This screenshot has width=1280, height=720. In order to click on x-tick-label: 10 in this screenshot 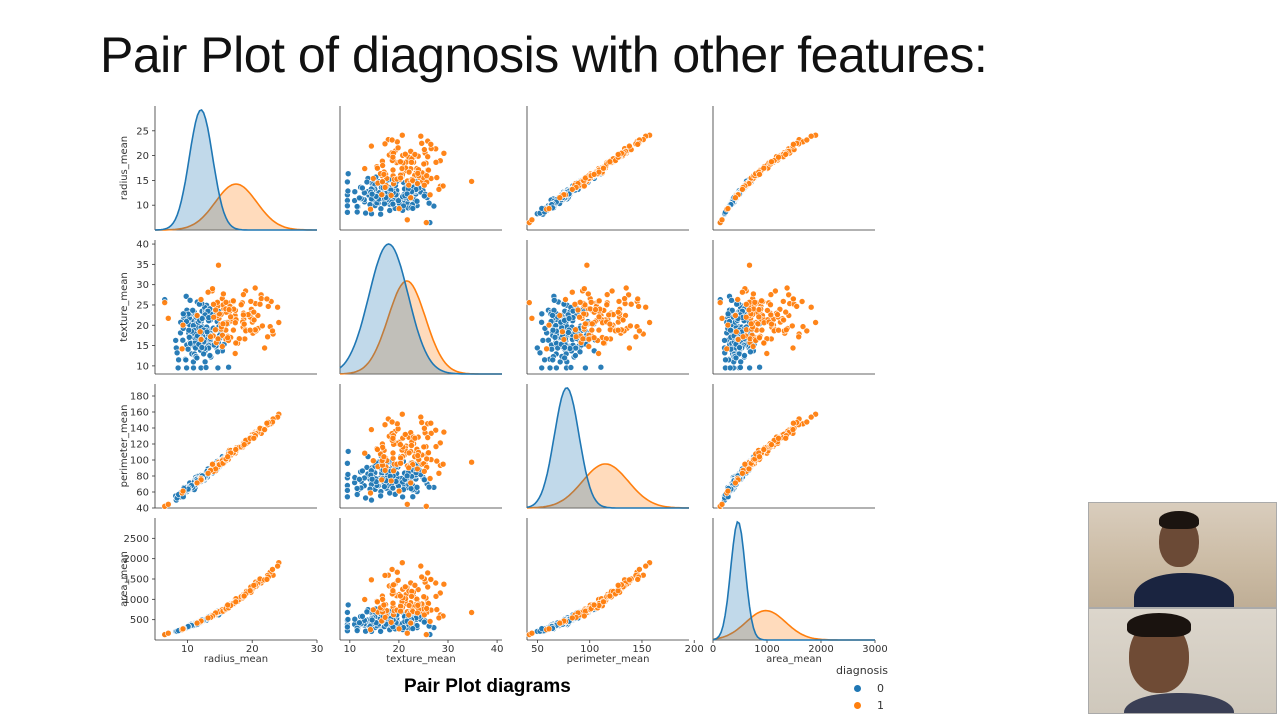, I will do `click(349, 649)`.